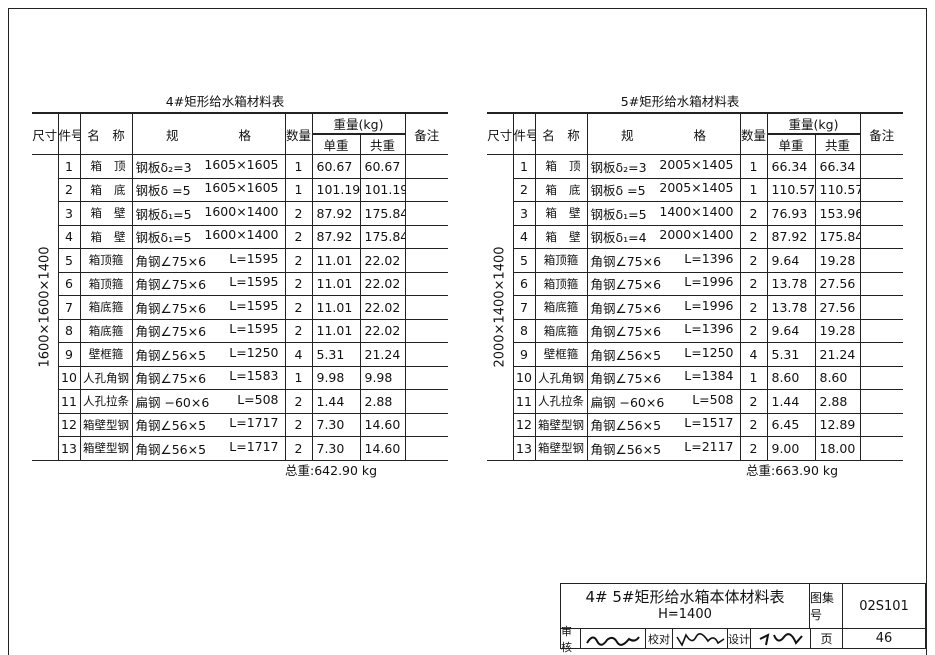  I want to click on header-size: 尺寸, so click(45, 133).